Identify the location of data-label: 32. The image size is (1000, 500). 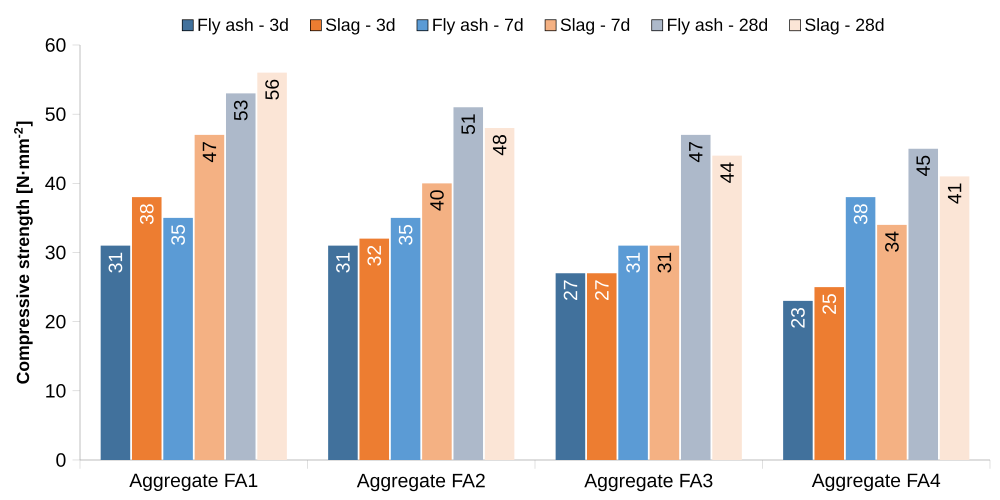
(374, 256).